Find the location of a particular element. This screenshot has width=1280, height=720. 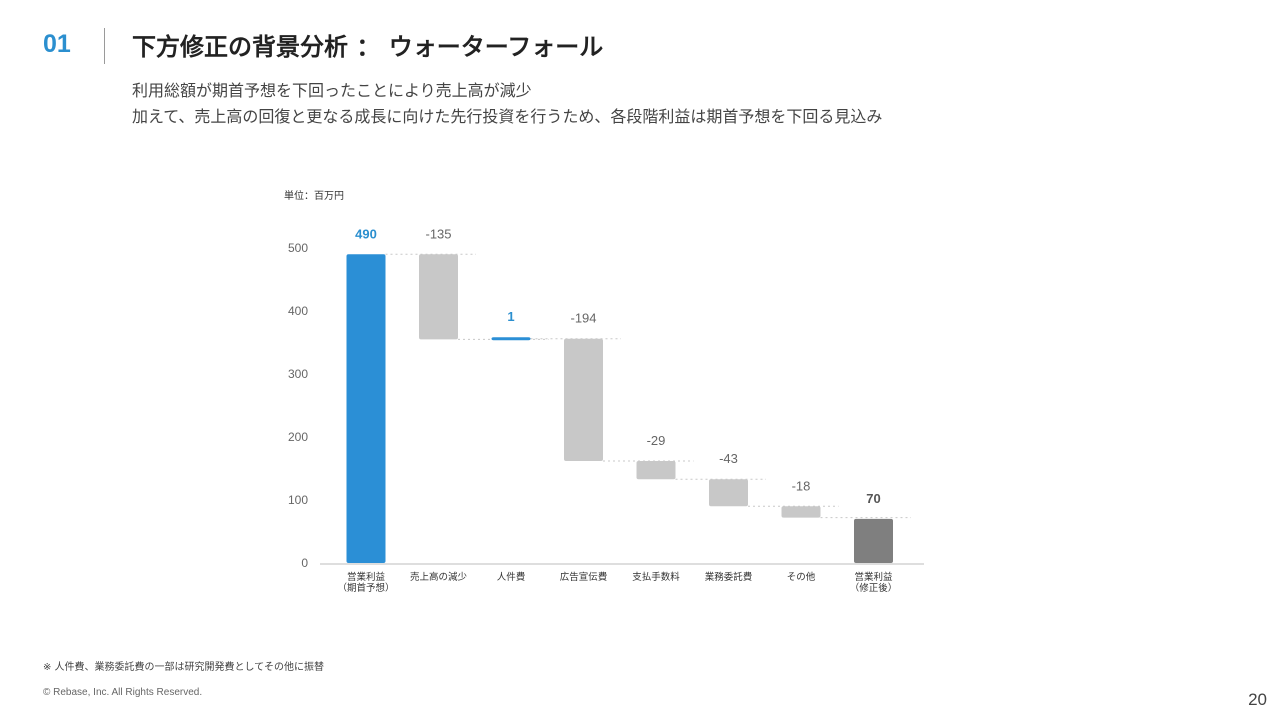

page-title: 下方修正の背景分析 ： ウォーターフォール is located at coordinates (368, 47).